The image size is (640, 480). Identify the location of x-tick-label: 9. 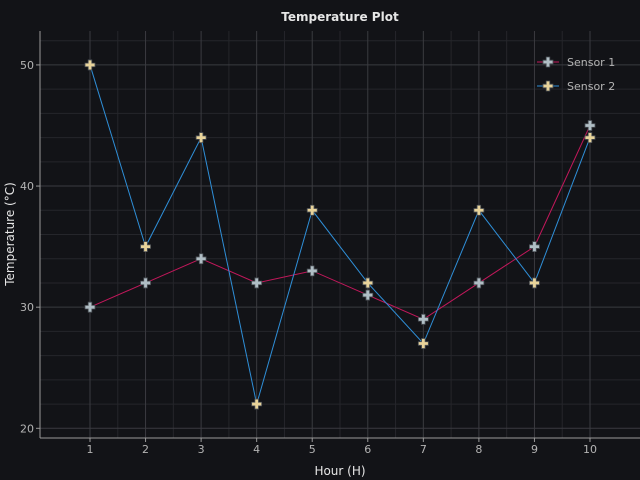
(534, 449).